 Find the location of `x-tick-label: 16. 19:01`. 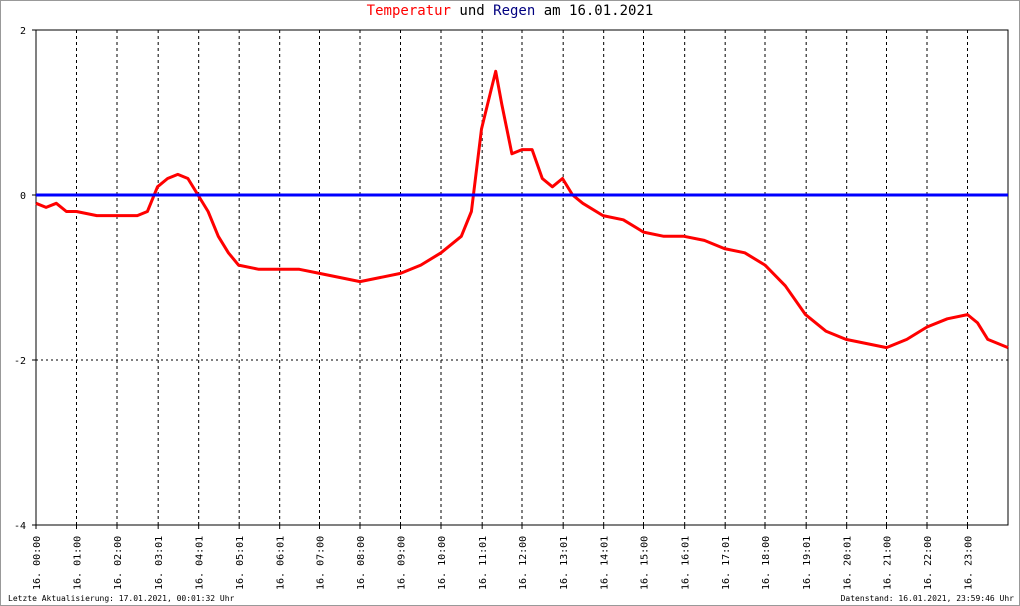

x-tick-label: 16. 19:01 is located at coordinates (807, 563).